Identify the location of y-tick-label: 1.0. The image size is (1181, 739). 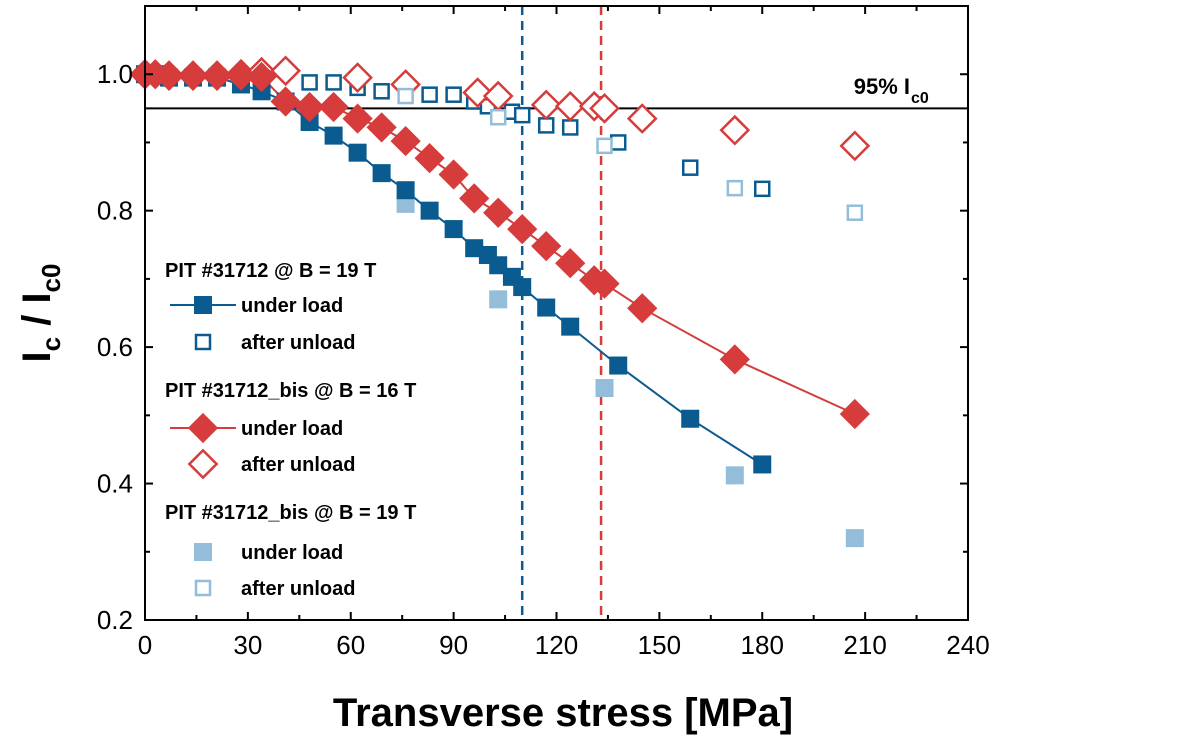
(115, 74).